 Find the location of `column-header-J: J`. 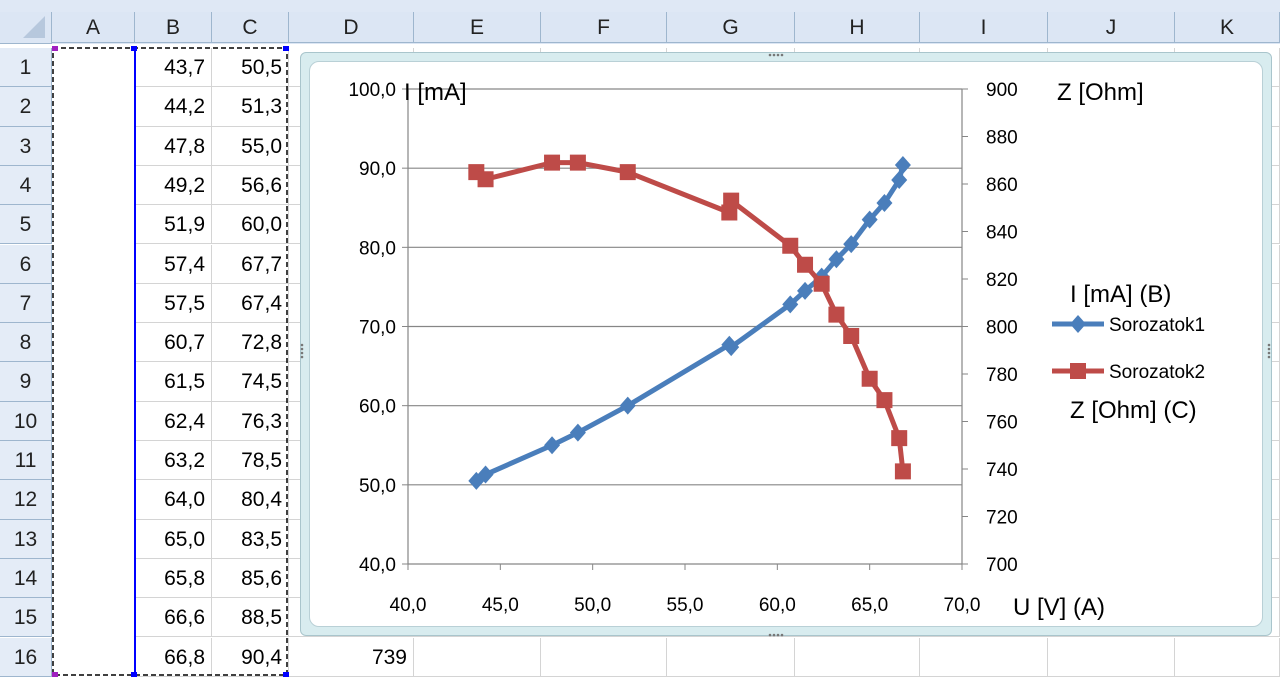

column-header-J: J is located at coordinates (1111, 27).